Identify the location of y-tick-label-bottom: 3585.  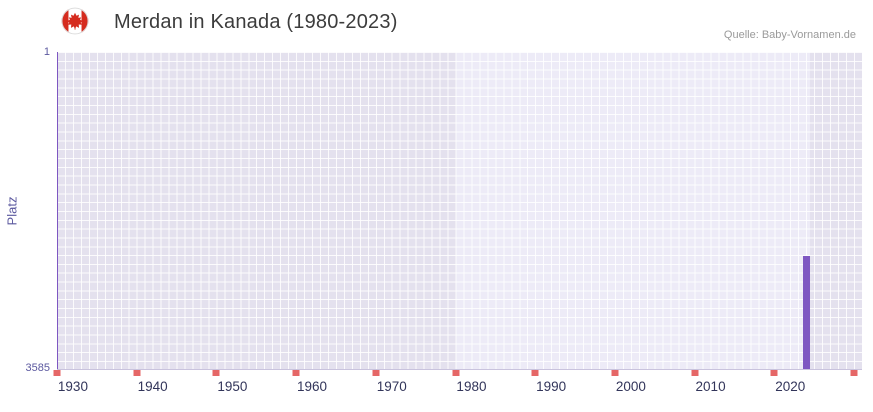
(37, 368).